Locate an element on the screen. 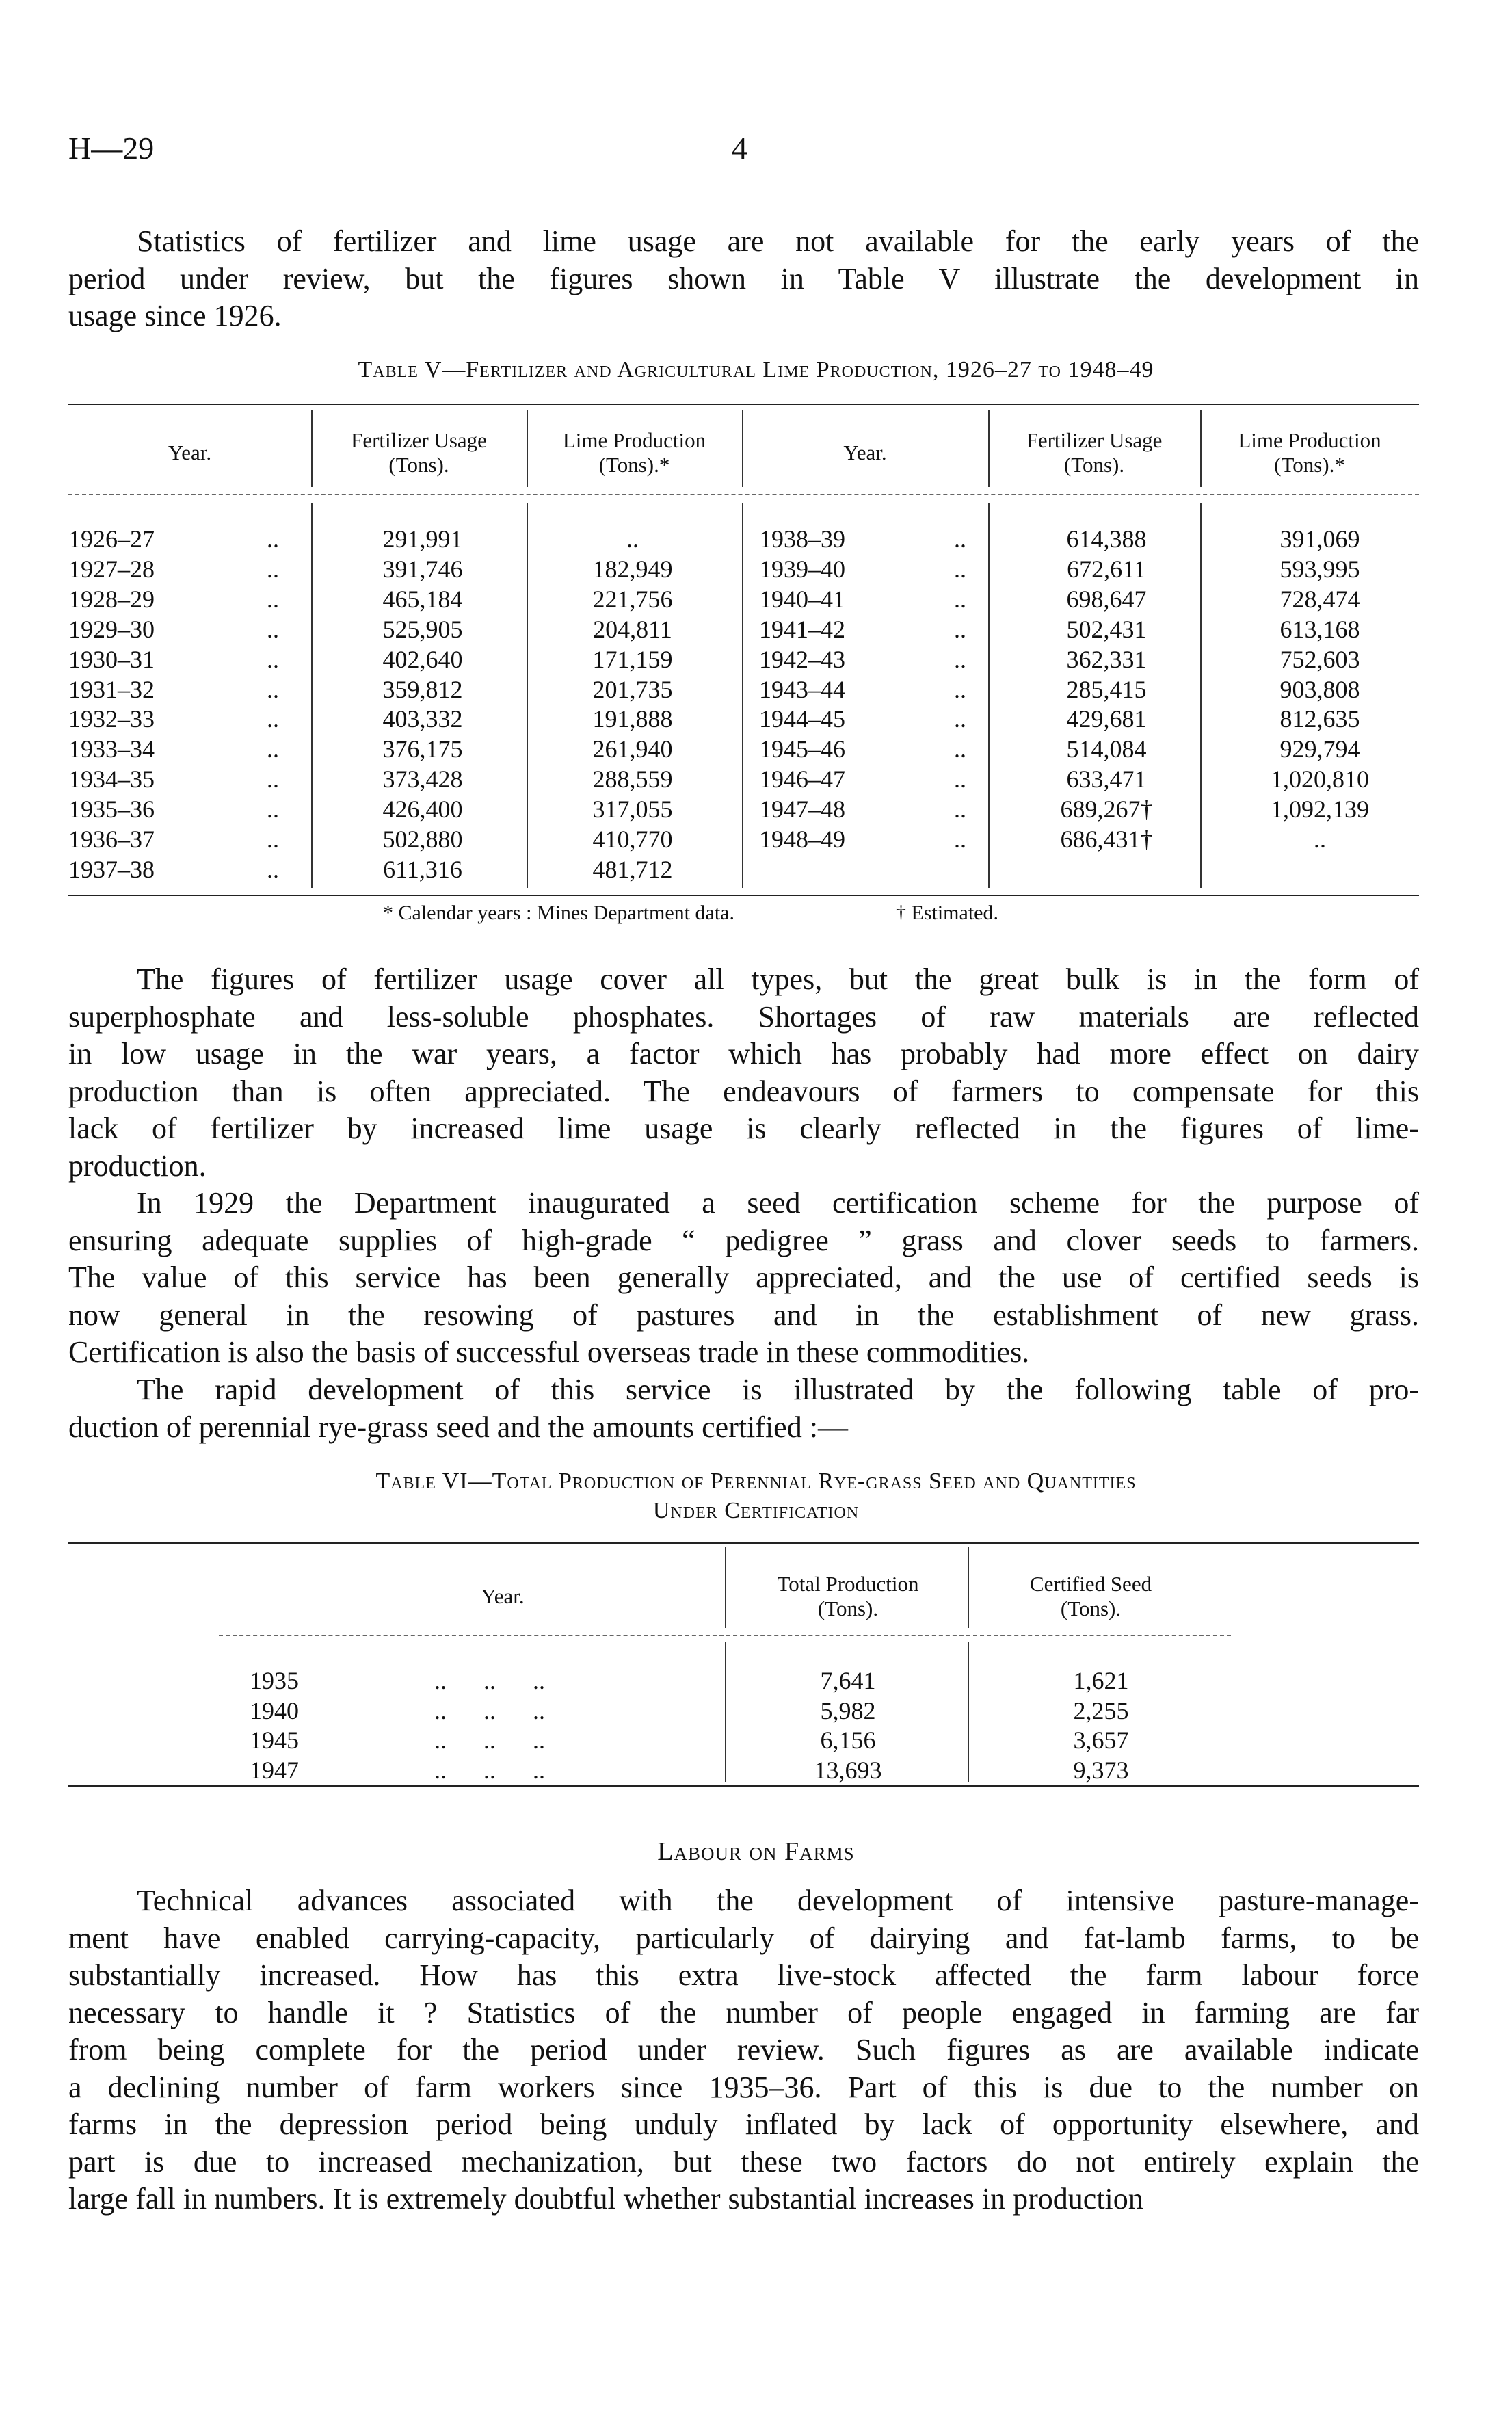  table6-top-rule is located at coordinates (743, 1543).